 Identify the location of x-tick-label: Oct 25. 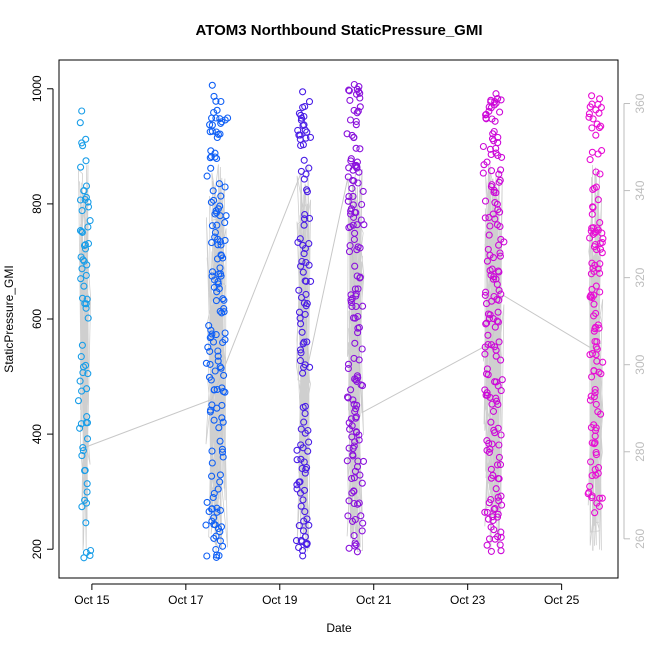
(562, 600).